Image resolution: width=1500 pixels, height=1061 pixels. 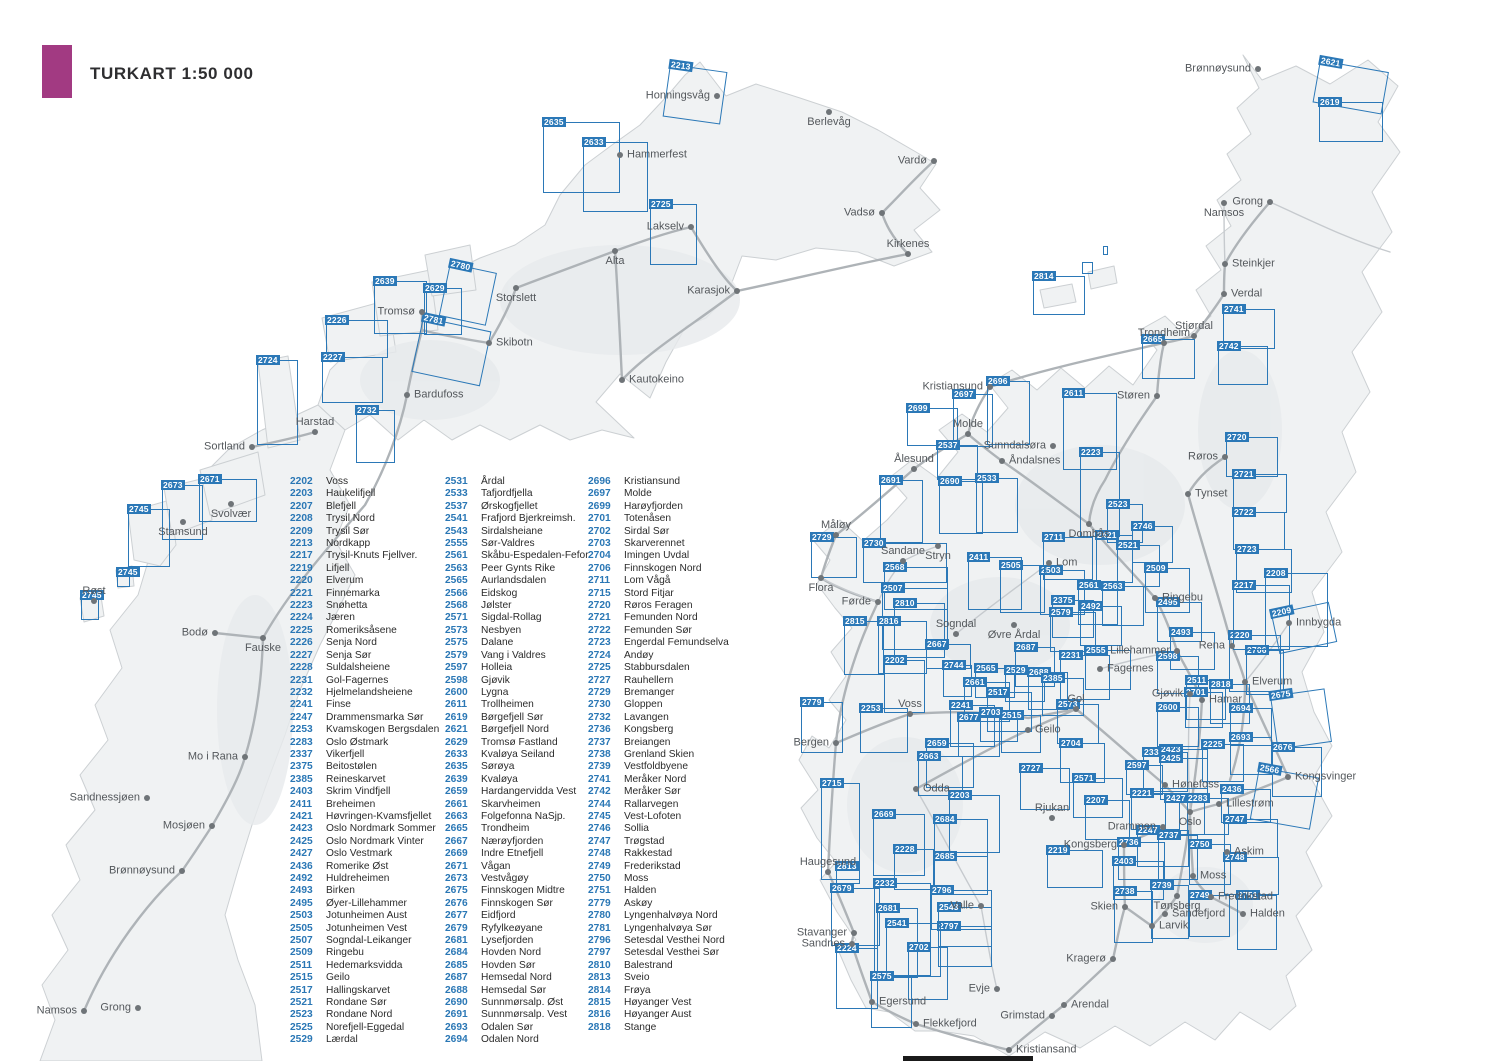 What do you see at coordinates (512, 854) in the screenshot?
I see `sheet-name: Indre Etnefjell` at bounding box center [512, 854].